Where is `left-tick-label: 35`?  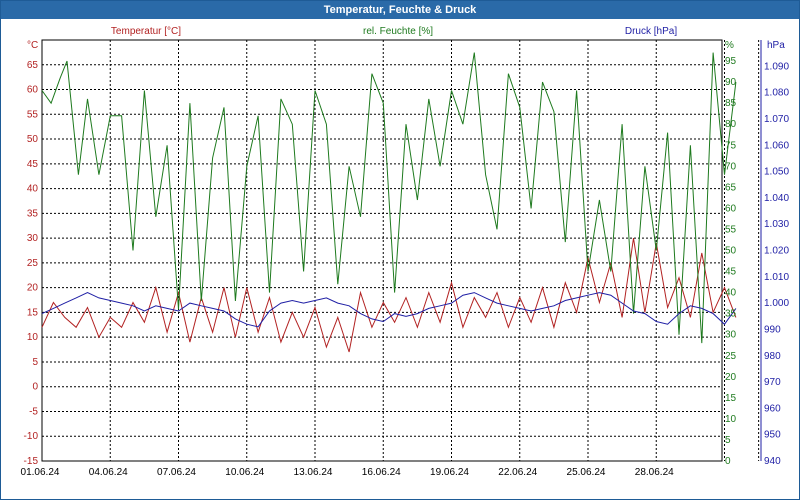
left-tick-label: 35 is located at coordinates (33, 213).